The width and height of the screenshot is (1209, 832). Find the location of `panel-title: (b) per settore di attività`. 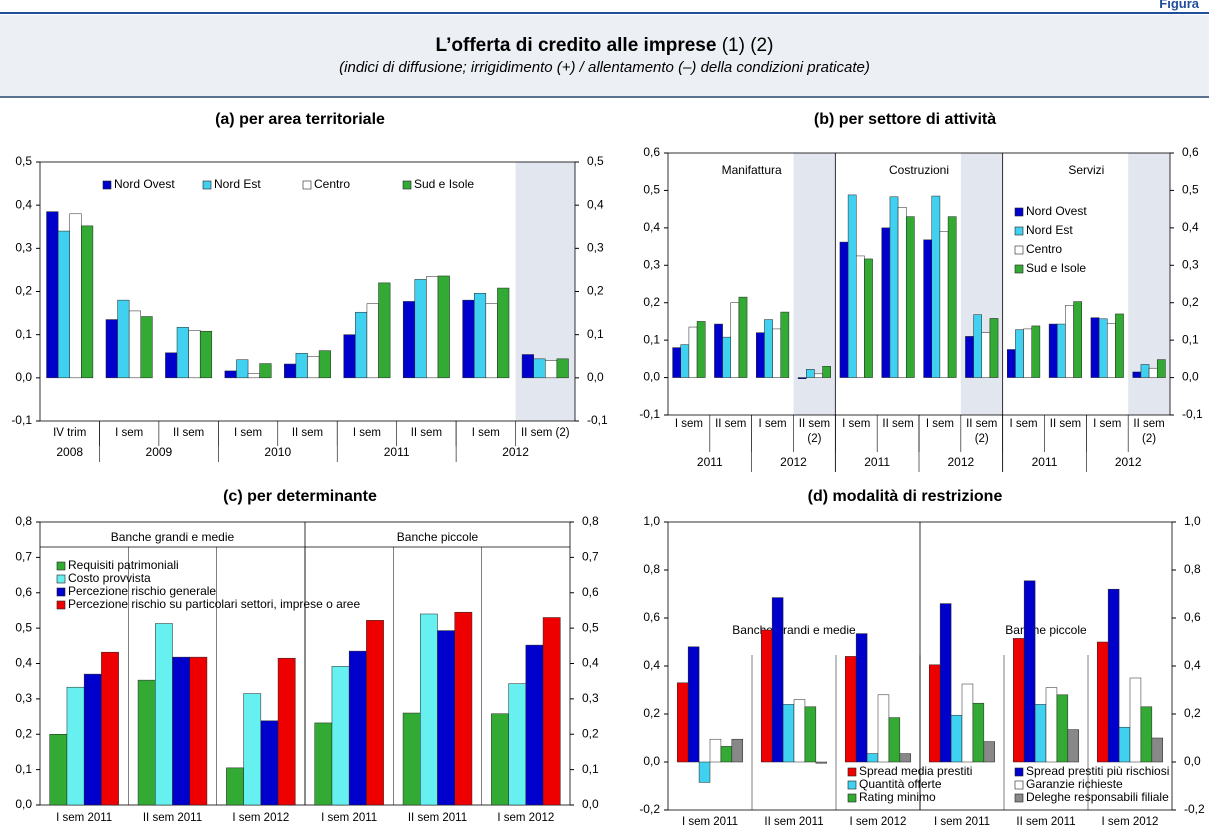

panel-title: (b) per settore di attività is located at coordinates (905, 119).